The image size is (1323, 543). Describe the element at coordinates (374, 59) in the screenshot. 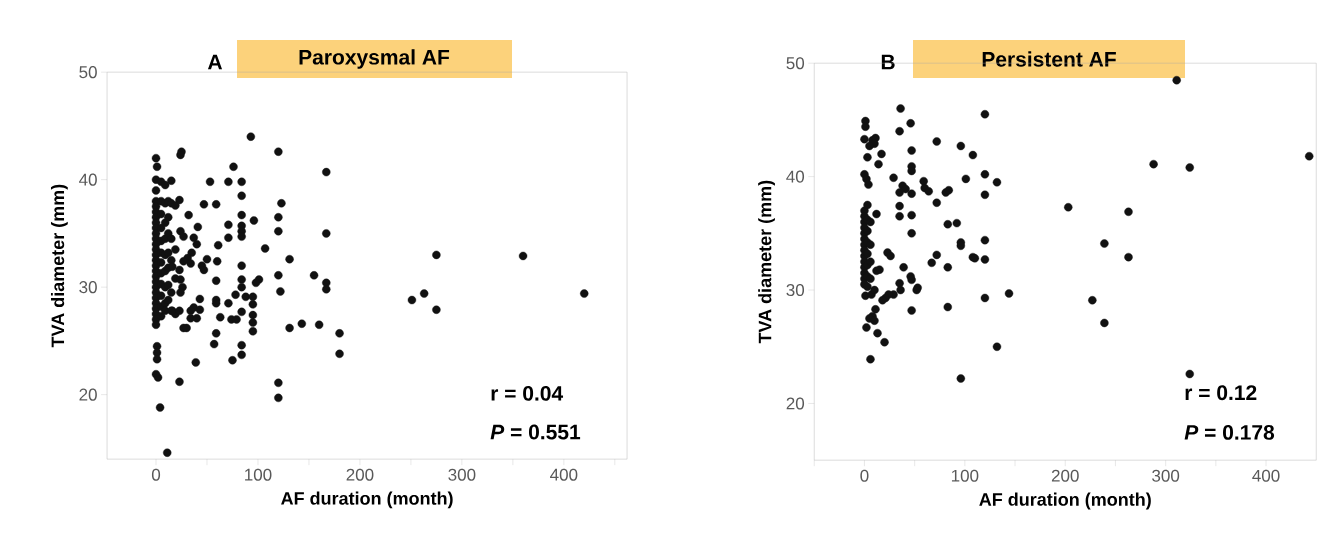

I see `chart-title: Paroxysmal AF` at that location.